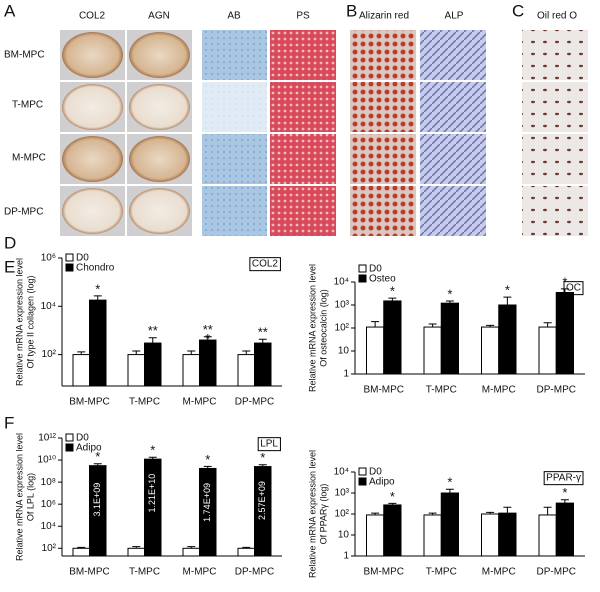  What do you see at coordinates (557, 16) in the screenshot?
I see `column-header: Oil red O` at bounding box center [557, 16].